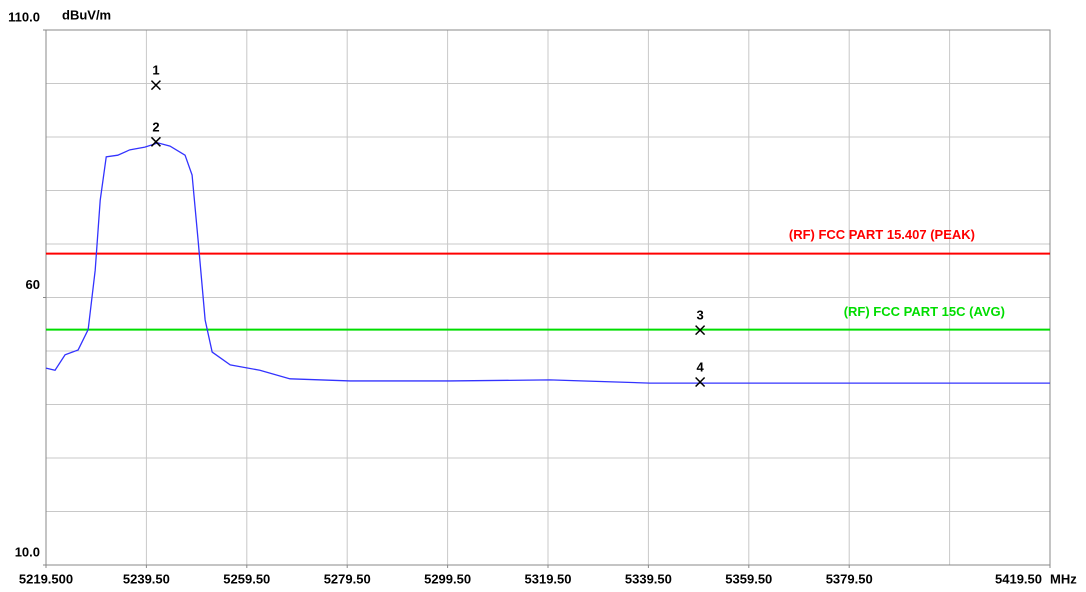  Describe the element at coordinates (155, 70) in the screenshot. I see `marker-label: 1` at that location.